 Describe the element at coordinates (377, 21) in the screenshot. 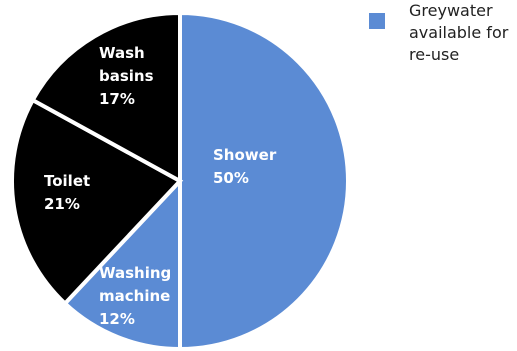

I see `legend-swatch-greywater` at that location.